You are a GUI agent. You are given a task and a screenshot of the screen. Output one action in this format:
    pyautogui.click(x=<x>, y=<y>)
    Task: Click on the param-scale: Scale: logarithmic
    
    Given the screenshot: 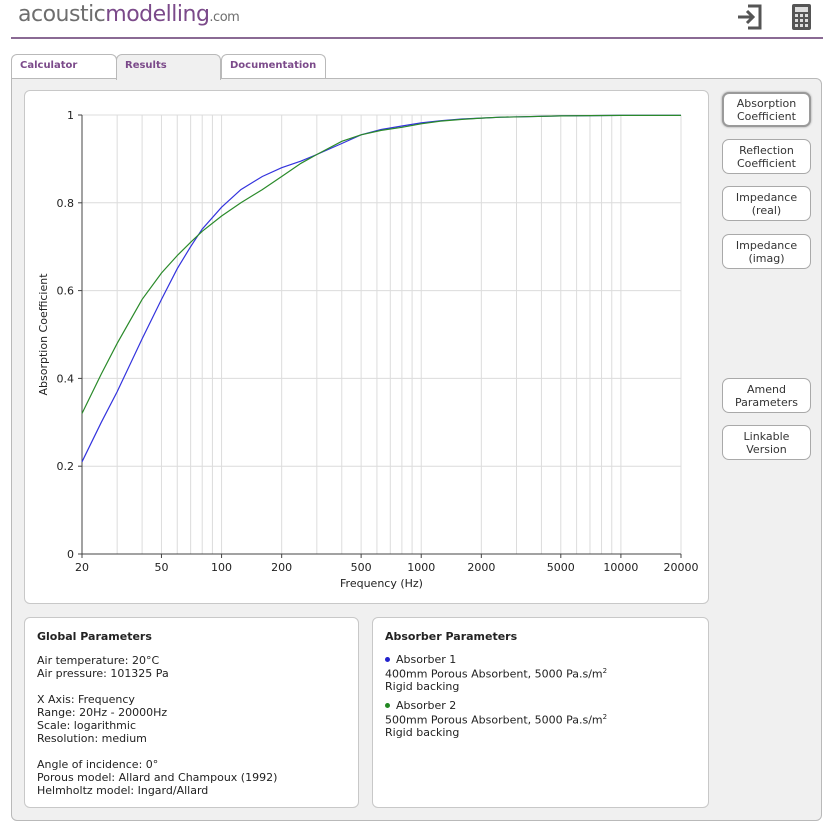 What is the action you would take?
    pyautogui.click(x=86, y=725)
    